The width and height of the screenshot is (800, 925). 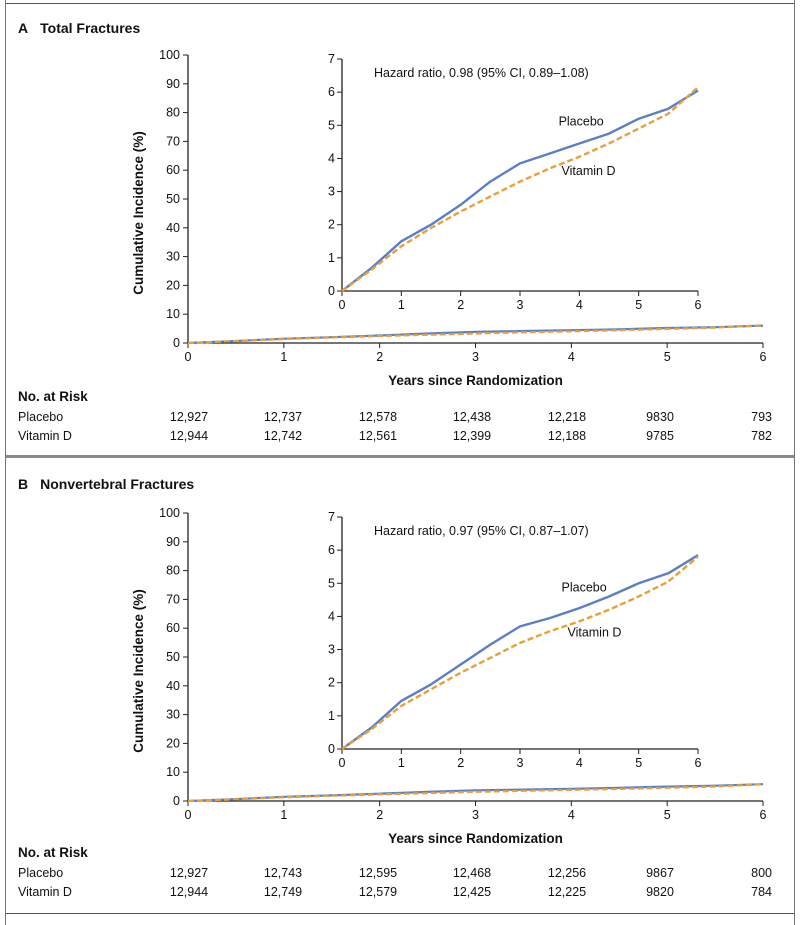 I want to click on risk-cell: 12,737, so click(x=283, y=417).